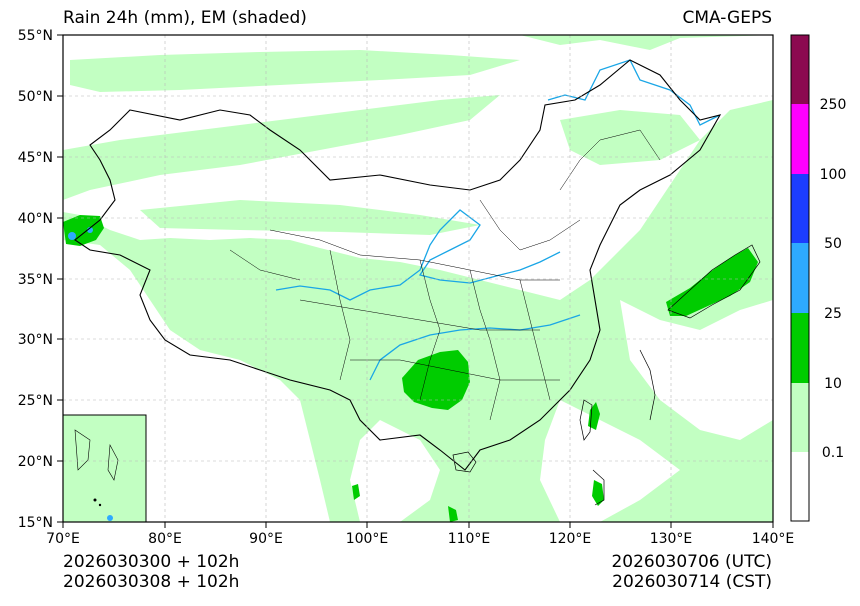  What do you see at coordinates (35, 219) in the screenshot?
I see `lat-tick-label: 40°N` at bounding box center [35, 219].